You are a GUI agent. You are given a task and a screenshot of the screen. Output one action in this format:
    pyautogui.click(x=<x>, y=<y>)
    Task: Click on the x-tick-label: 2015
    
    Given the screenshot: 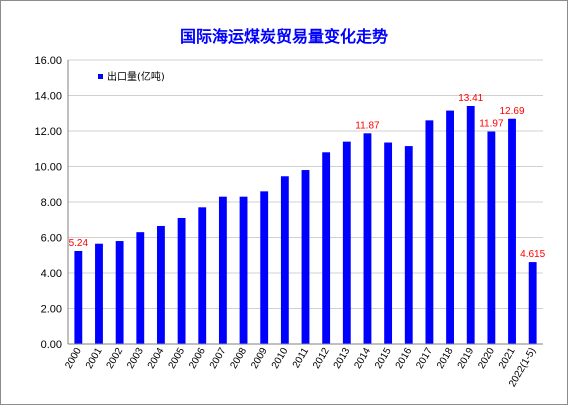 What is the action you would take?
    pyautogui.click(x=383, y=358)
    